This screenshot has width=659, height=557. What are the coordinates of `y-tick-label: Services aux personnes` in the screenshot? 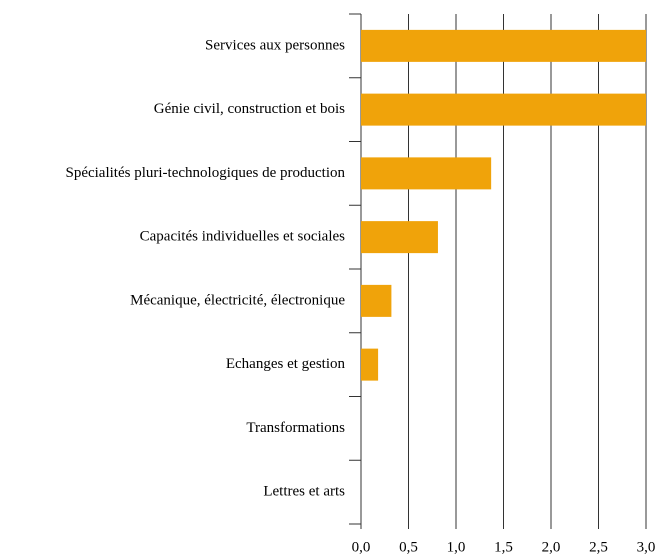 It's located at (275, 45).